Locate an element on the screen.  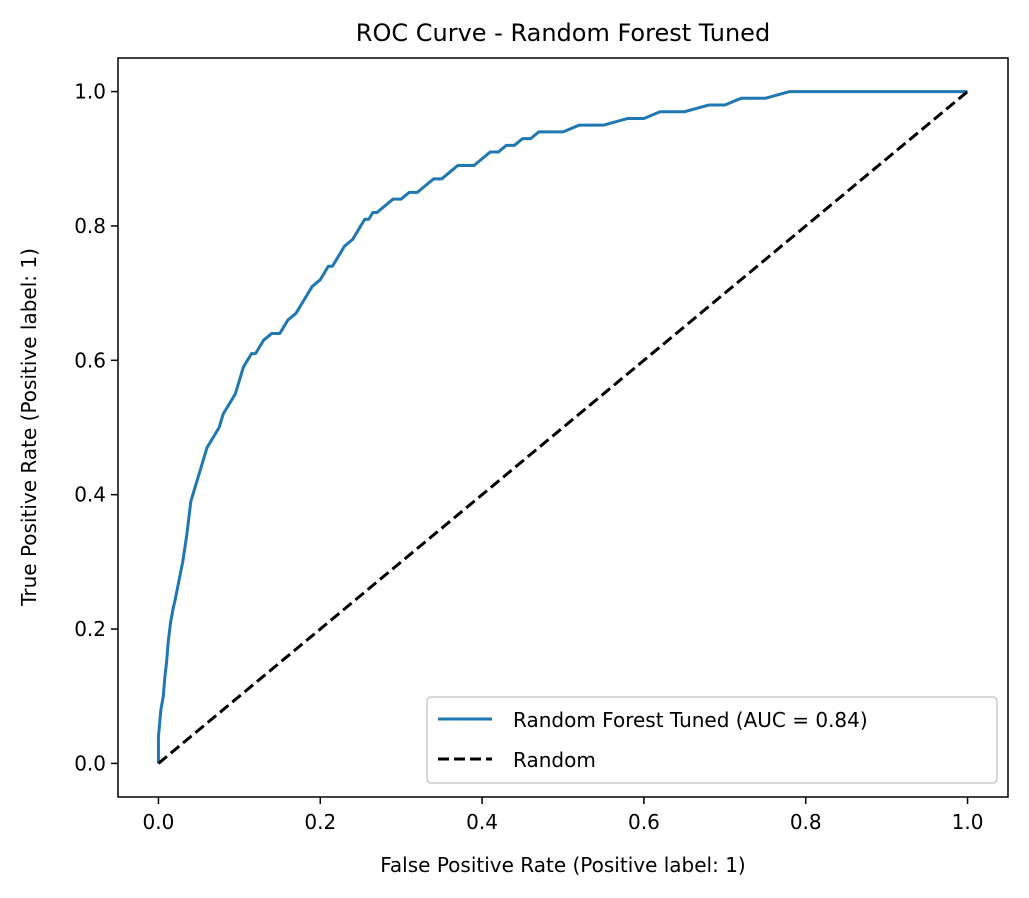
y-axis-label: True Positive Rate (Positive label: 1) is located at coordinates (29, 427).